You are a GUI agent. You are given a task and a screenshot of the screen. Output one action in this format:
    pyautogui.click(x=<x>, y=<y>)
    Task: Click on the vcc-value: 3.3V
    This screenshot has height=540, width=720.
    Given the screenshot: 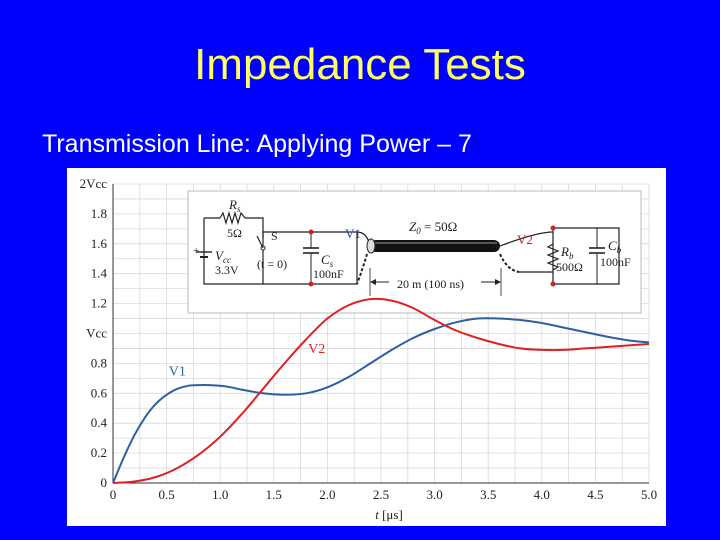 What is the action you would take?
    pyautogui.click(x=227, y=270)
    